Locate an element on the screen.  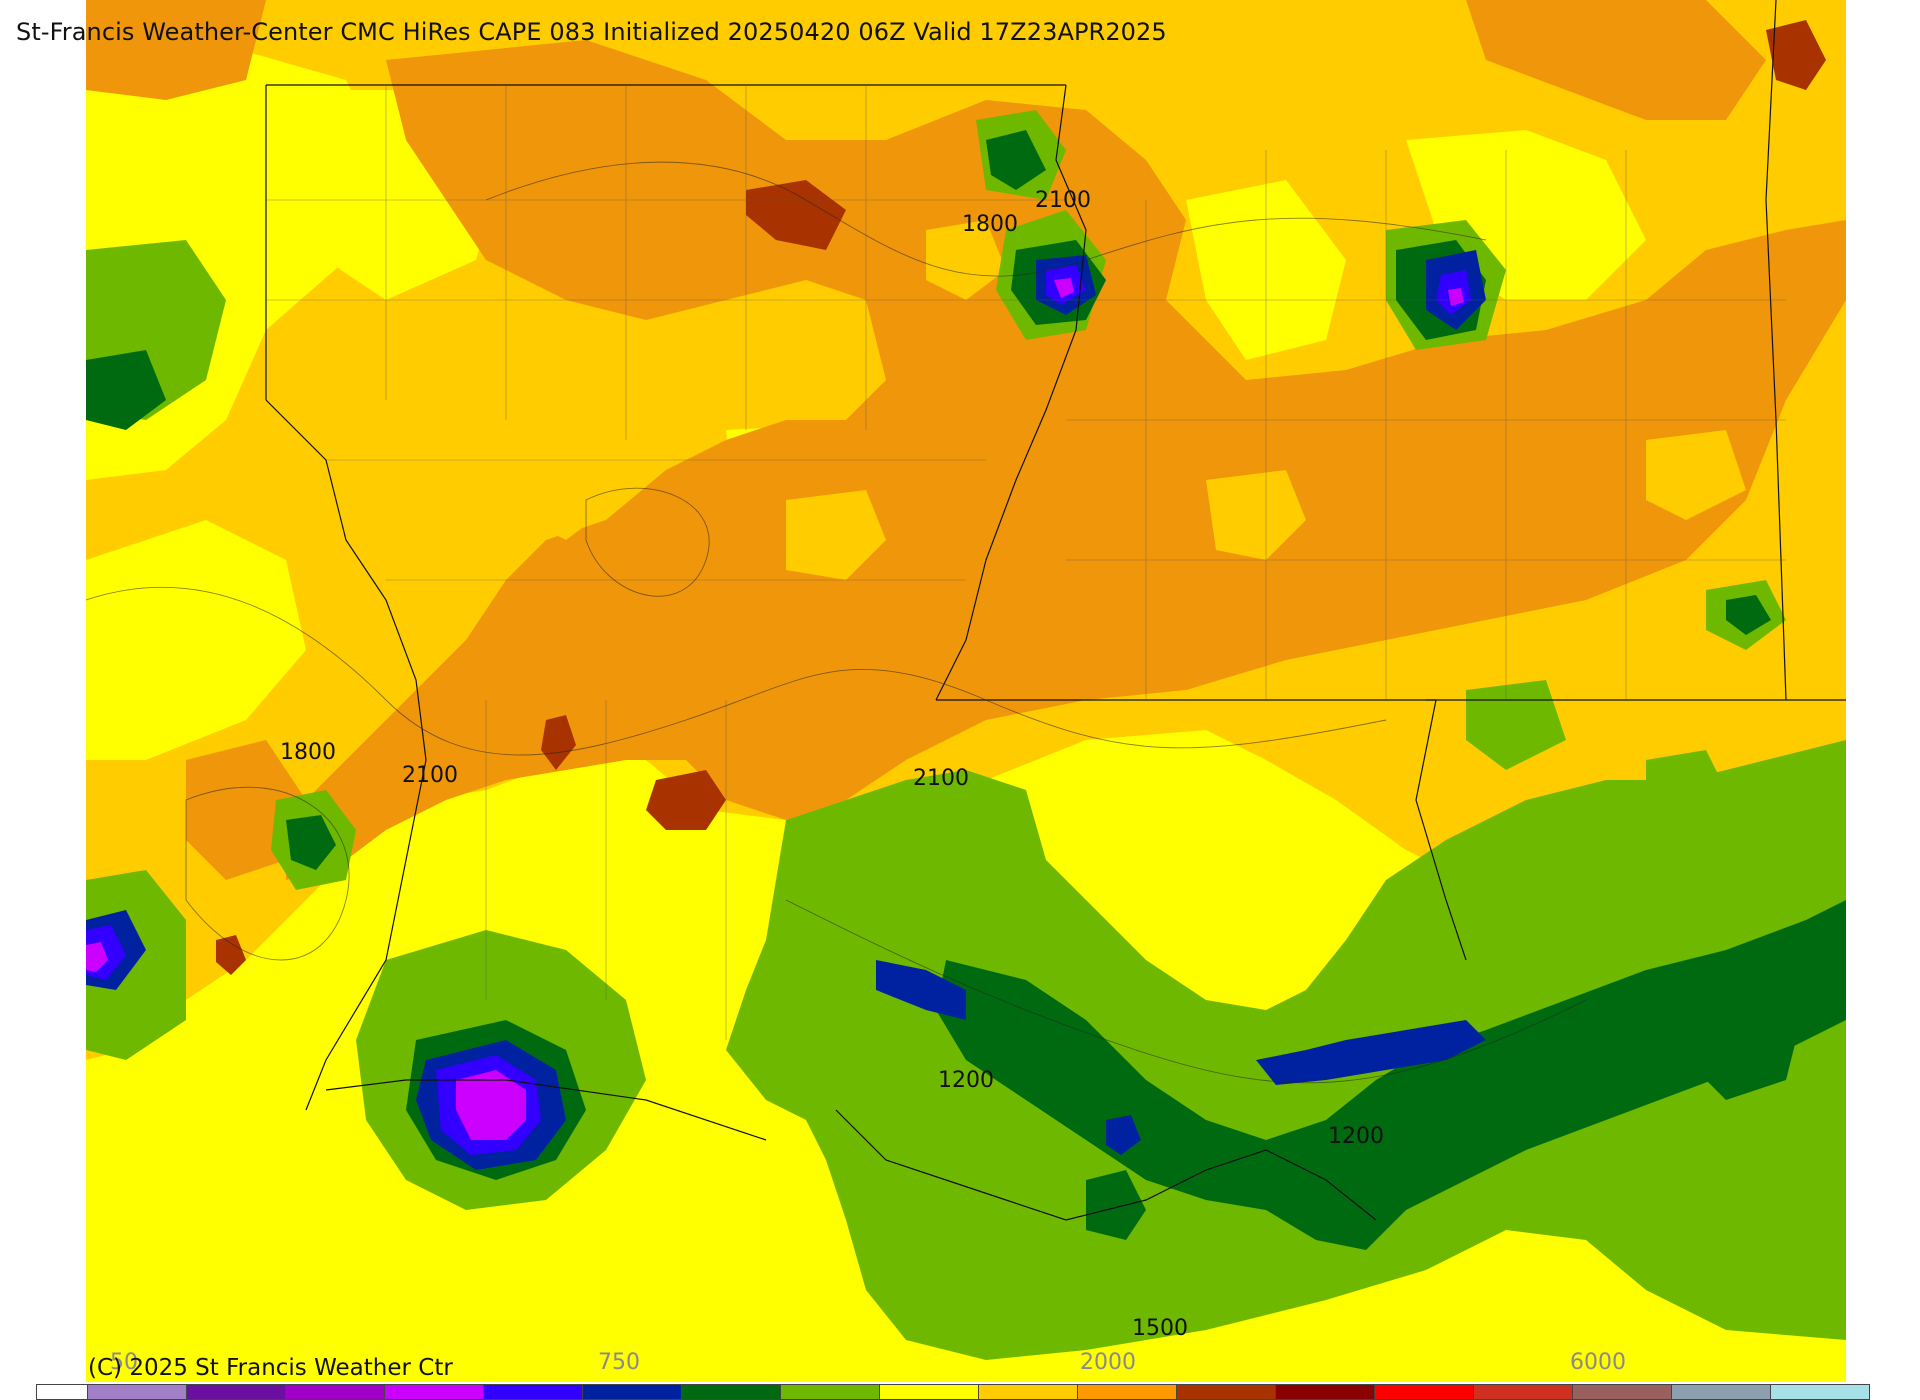
copyright-notice: (C) 2025 St Francis Weather Ctr is located at coordinates (270, 1368).